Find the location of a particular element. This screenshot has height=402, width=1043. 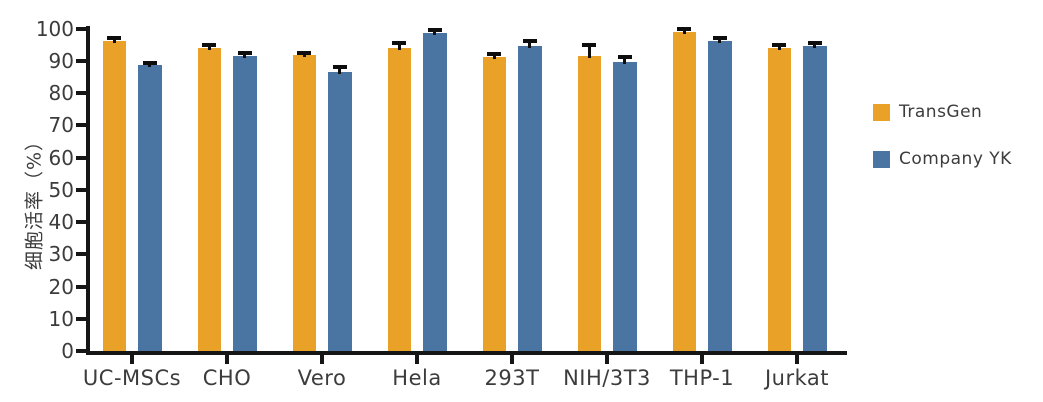

x-tick-label: UC-MSCs is located at coordinates (132, 378).